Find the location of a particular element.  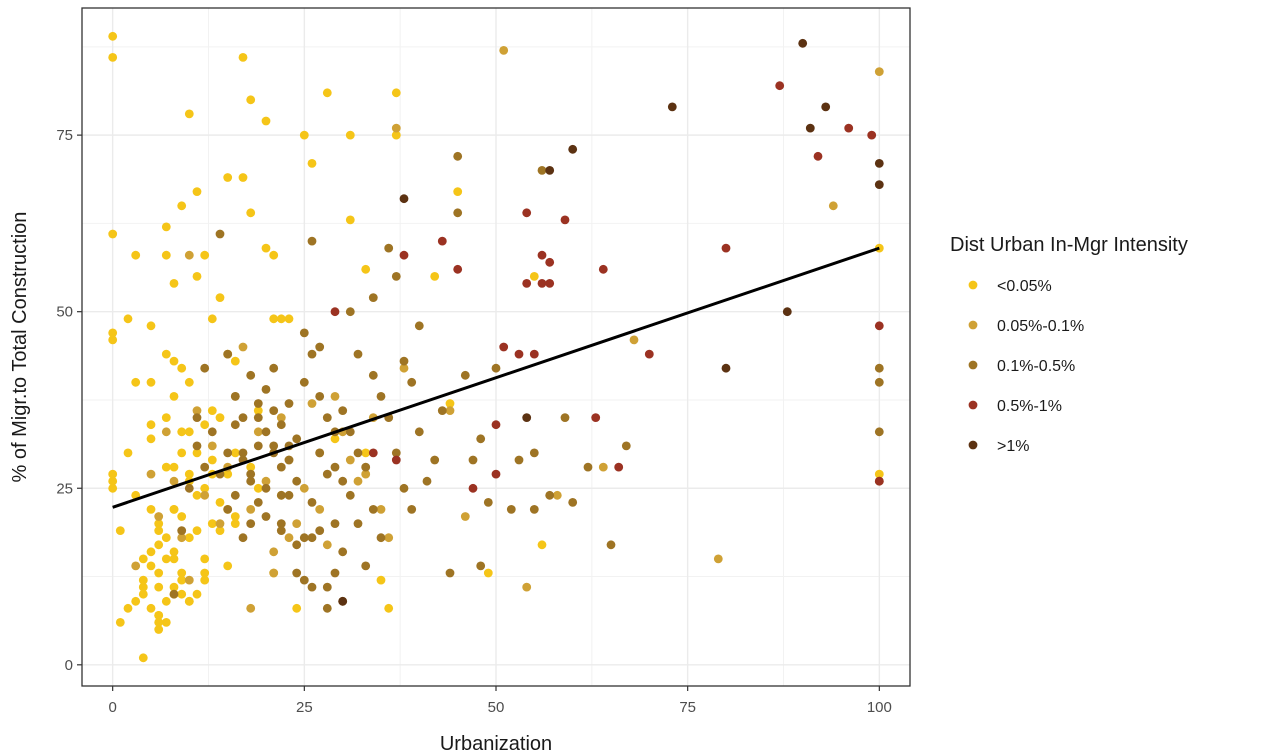

y-axis: 0 25 50 75 is located at coordinates (69, 400).